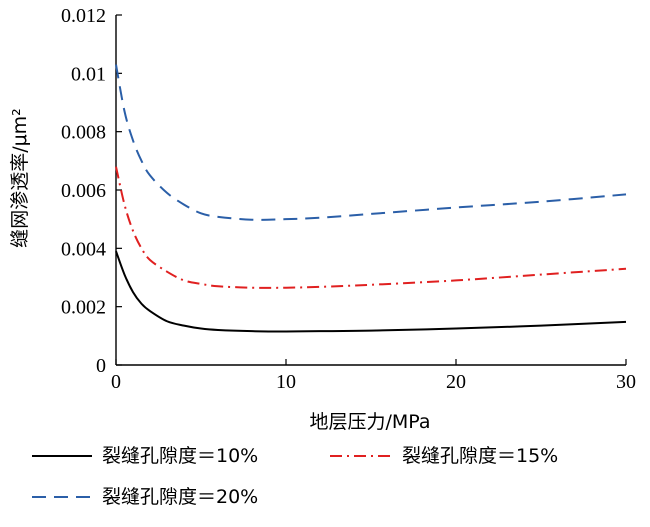  Describe the element at coordinates (456, 382) in the screenshot. I see `x-tick-label: 20` at that location.